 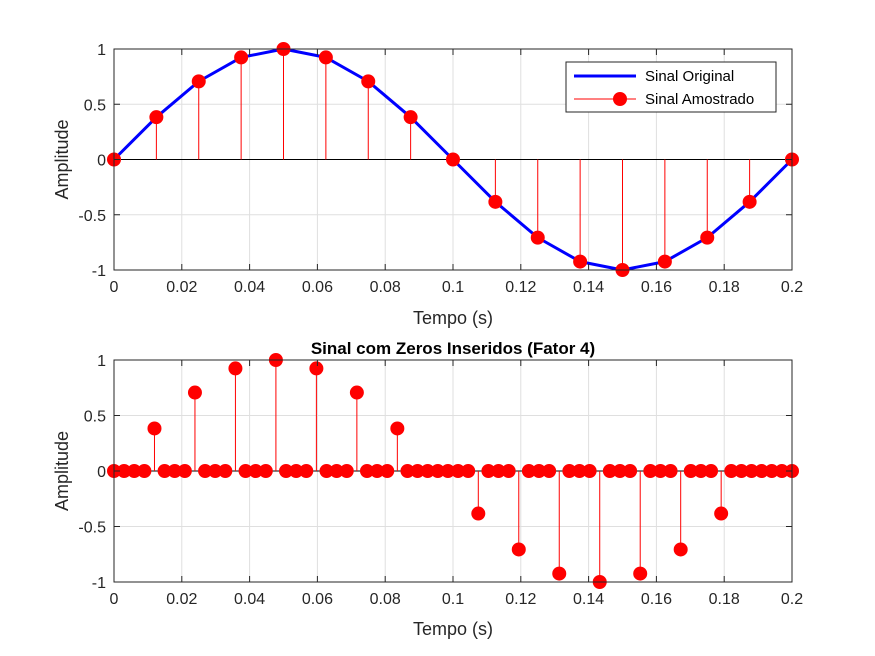 What do you see at coordinates (62, 159) in the screenshot?
I see `top-y-axis-label: Amplitude` at bounding box center [62, 159].